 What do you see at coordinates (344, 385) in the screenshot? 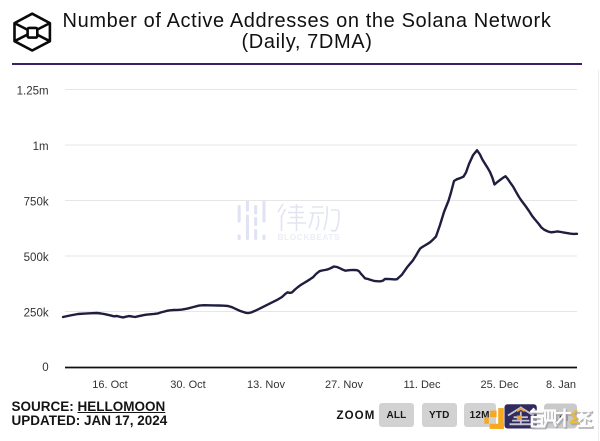
I see `svg-text: 27. Nov` at bounding box center [344, 385].